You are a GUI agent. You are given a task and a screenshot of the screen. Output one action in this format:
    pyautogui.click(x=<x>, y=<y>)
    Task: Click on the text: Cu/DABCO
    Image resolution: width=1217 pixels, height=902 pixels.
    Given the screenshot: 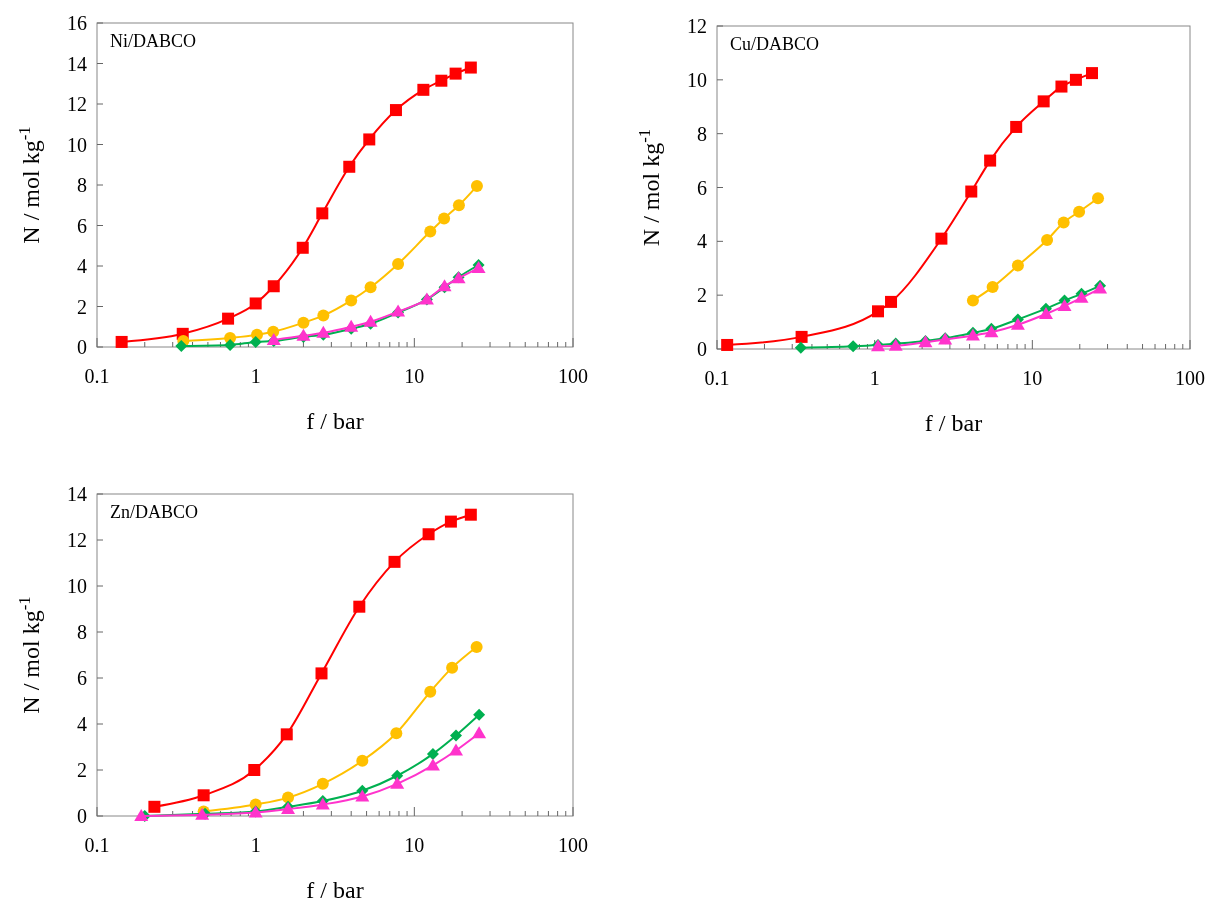 What is the action you would take?
    pyautogui.click(x=775, y=44)
    